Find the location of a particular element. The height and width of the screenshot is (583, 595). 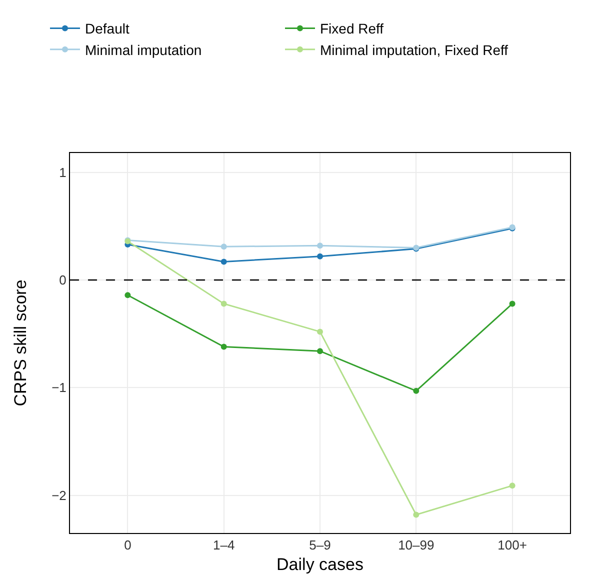

x-tick-label: 10–99 is located at coordinates (416, 545).